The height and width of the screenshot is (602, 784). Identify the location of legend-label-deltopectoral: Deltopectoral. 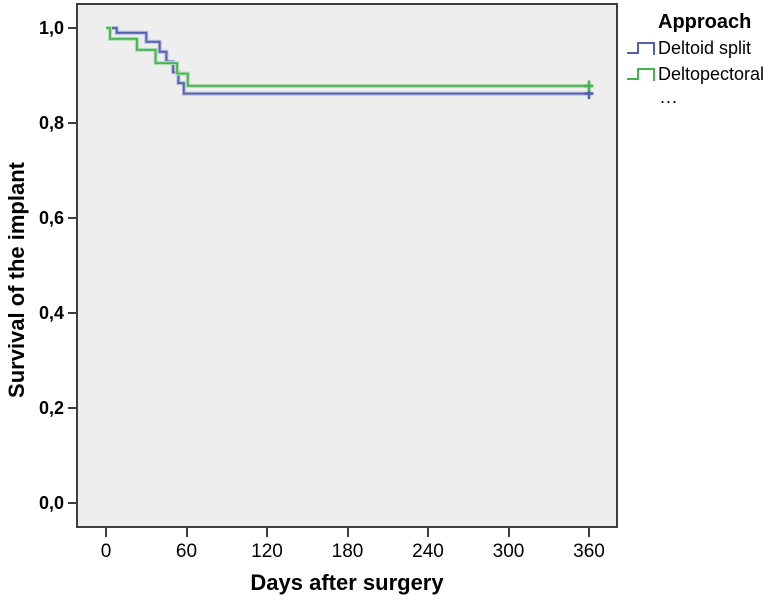
(711, 74).